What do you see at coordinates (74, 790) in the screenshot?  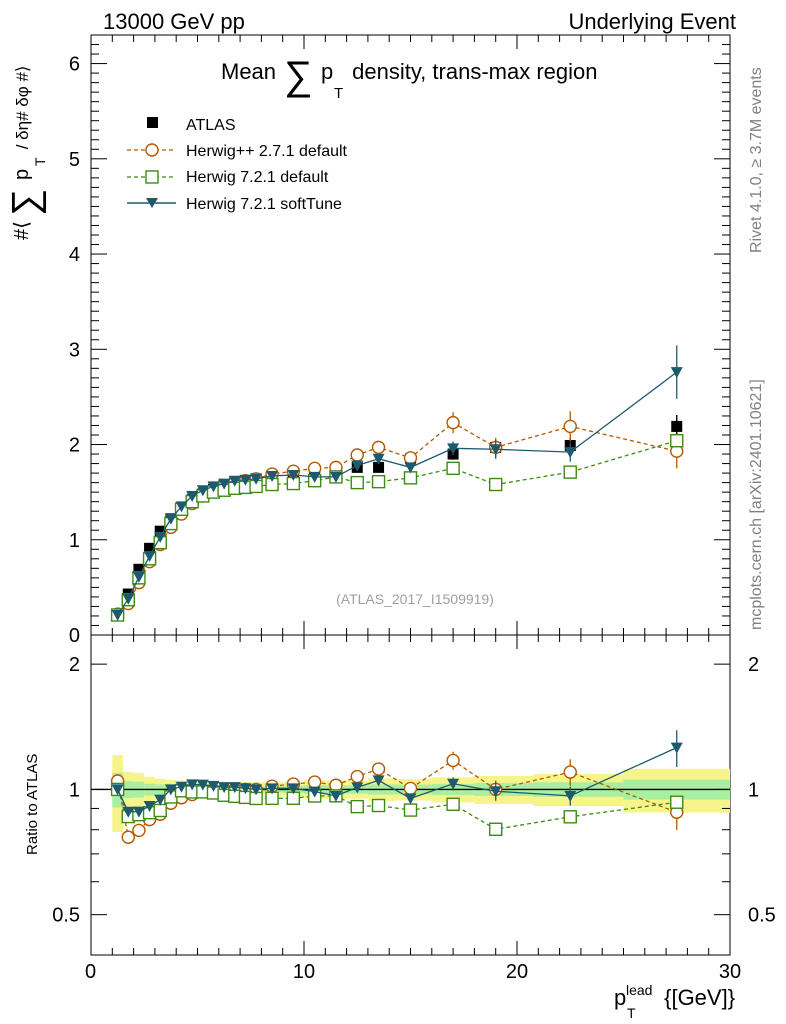 I see `ratio-tick-label-left: 1` at bounding box center [74, 790].